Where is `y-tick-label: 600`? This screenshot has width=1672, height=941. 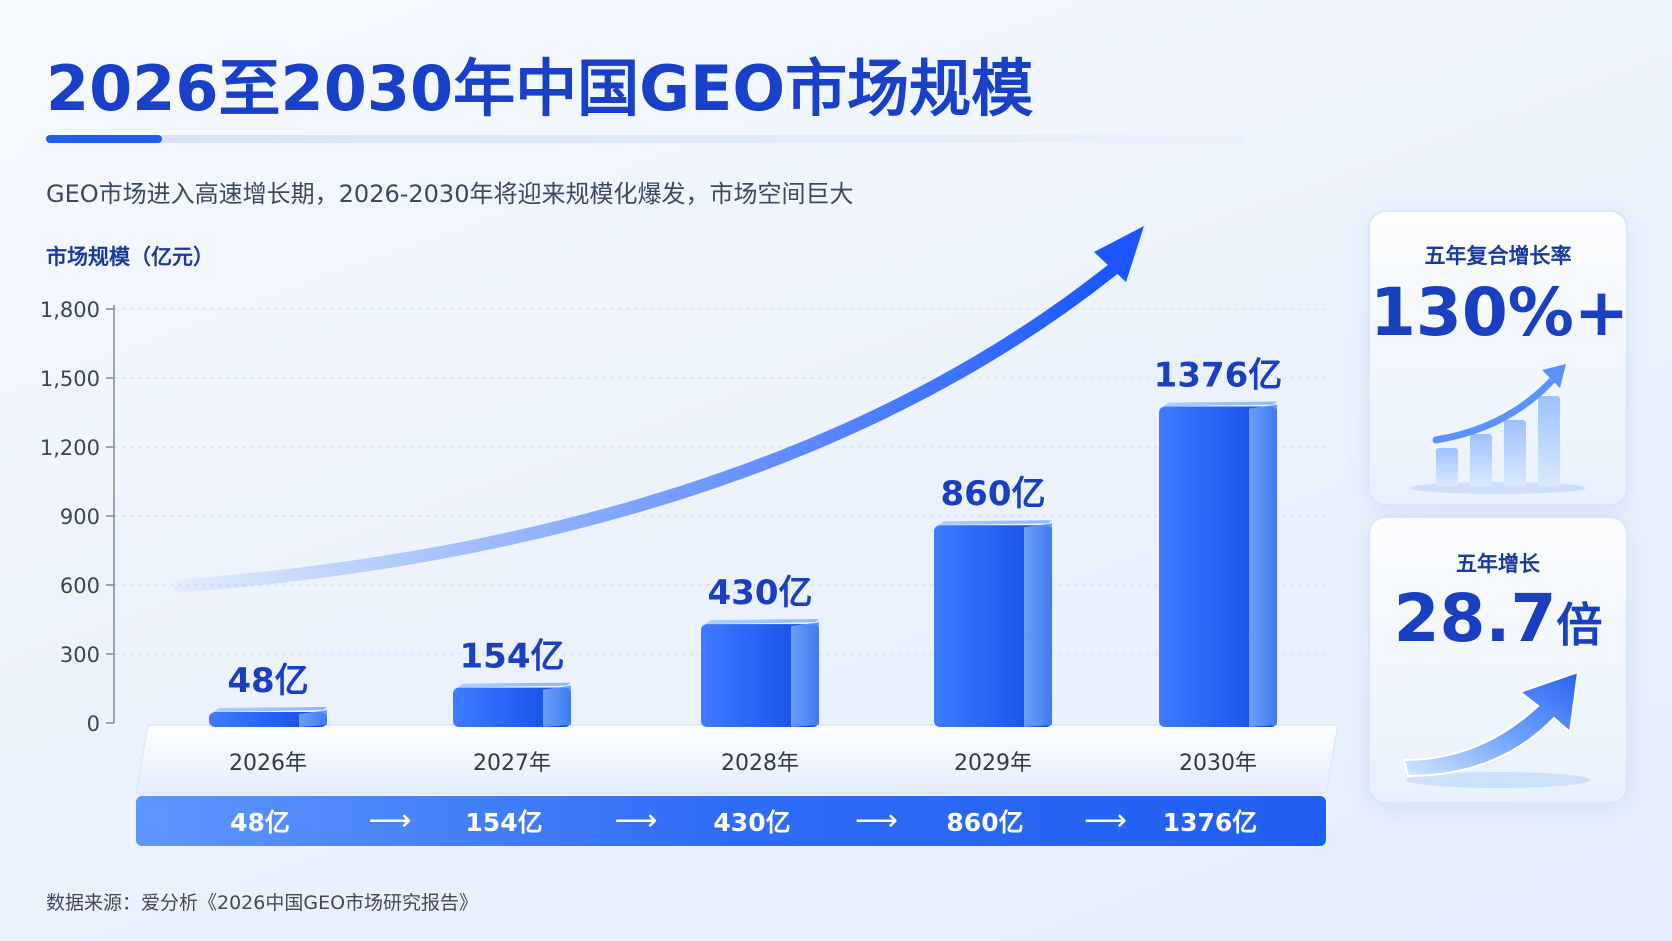 y-tick-label: 600 is located at coordinates (80, 586).